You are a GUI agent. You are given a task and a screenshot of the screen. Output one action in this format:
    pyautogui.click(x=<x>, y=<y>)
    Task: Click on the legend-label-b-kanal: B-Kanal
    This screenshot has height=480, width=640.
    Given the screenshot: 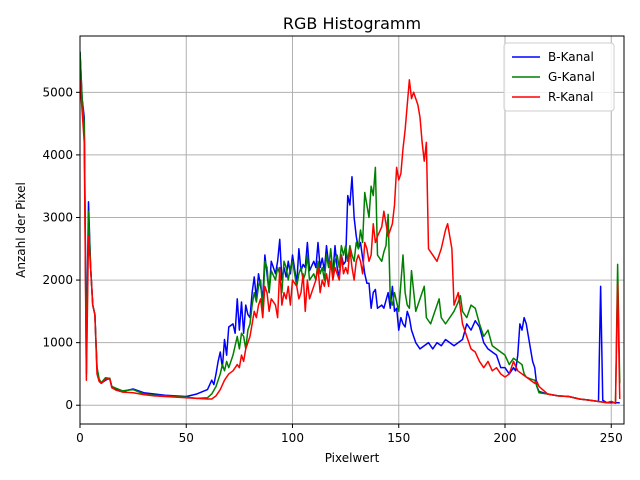 What is the action you would take?
    pyautogui.click(x=571, y=57)
    